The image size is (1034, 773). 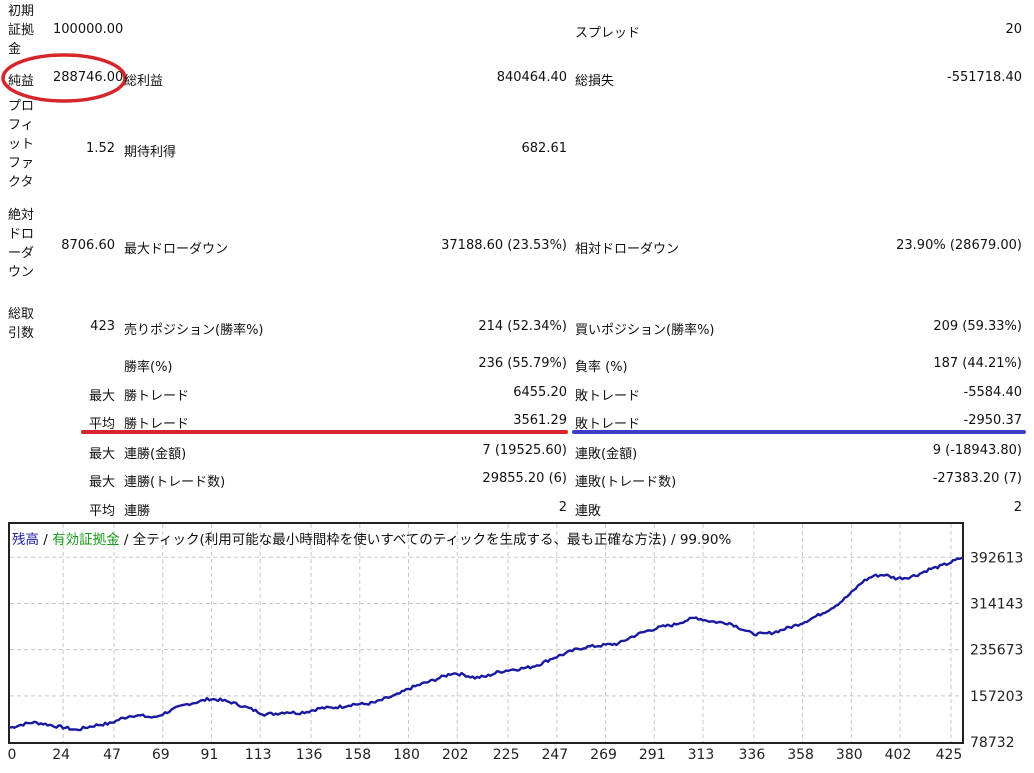 What do you see at coordinates (406, 755) in the screenshot?
I see `x-tick-label: 180` at bounding box center [406, 755].